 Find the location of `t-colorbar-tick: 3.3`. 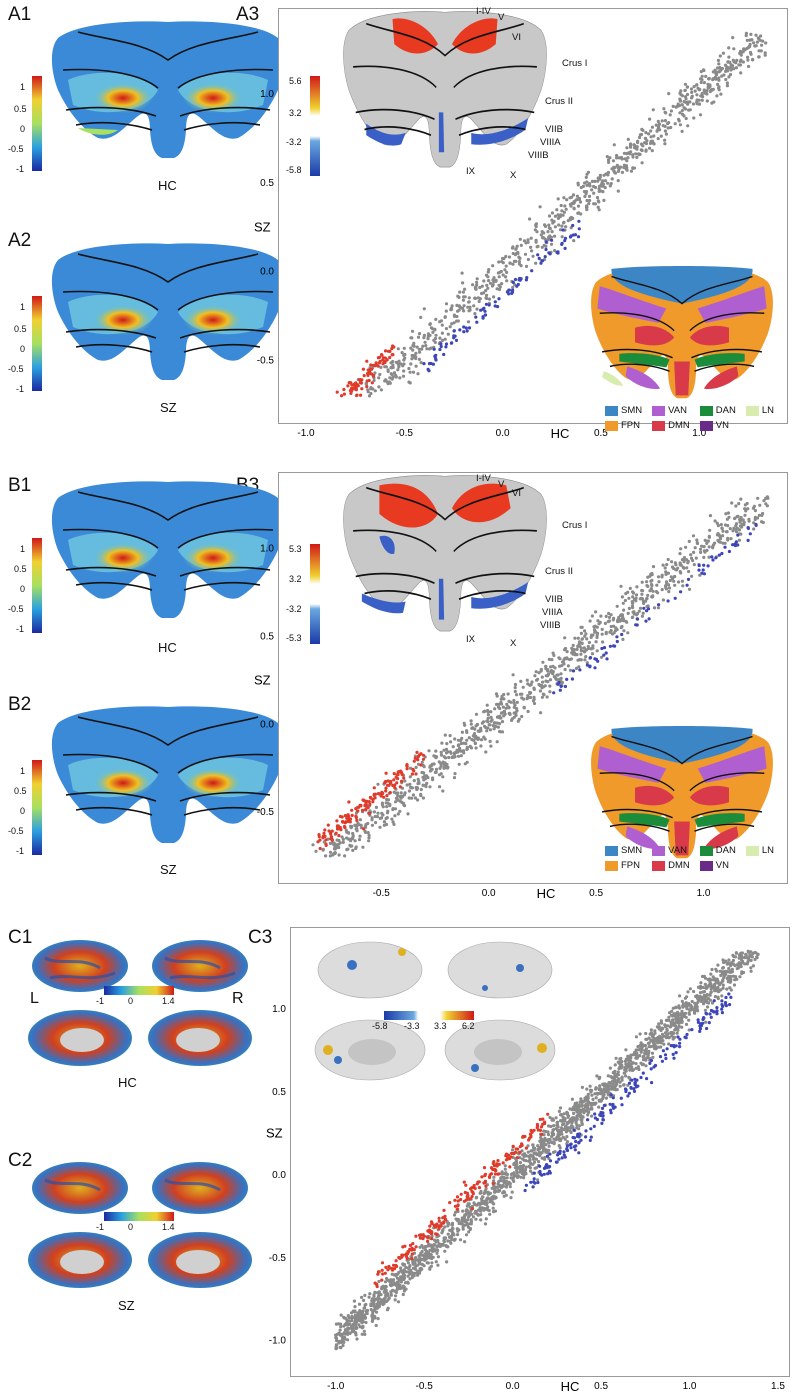

t-colorbar-tick: 3.3 is located at coordinates (440, 1026).